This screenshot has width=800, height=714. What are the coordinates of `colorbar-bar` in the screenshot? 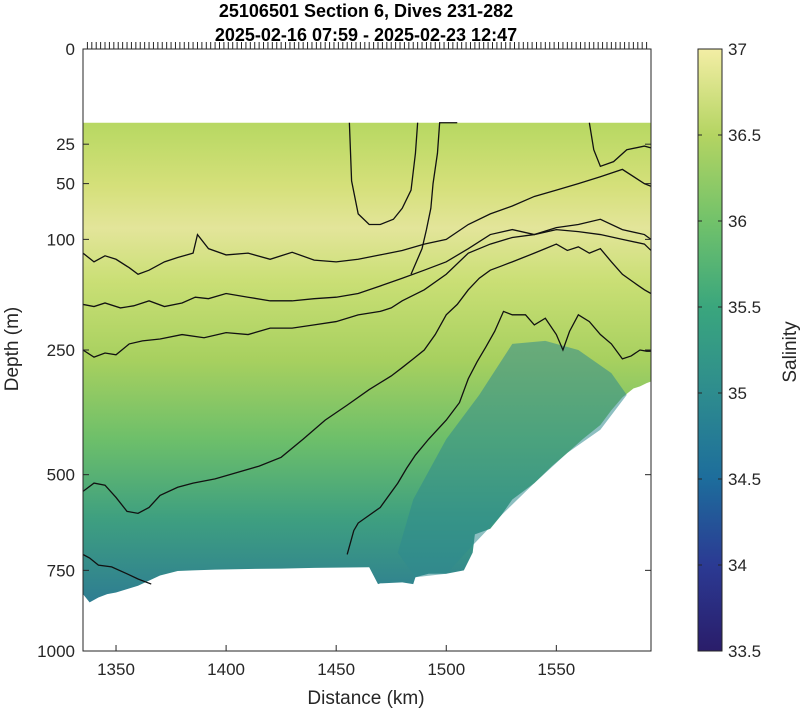 It's located at (710, 350).